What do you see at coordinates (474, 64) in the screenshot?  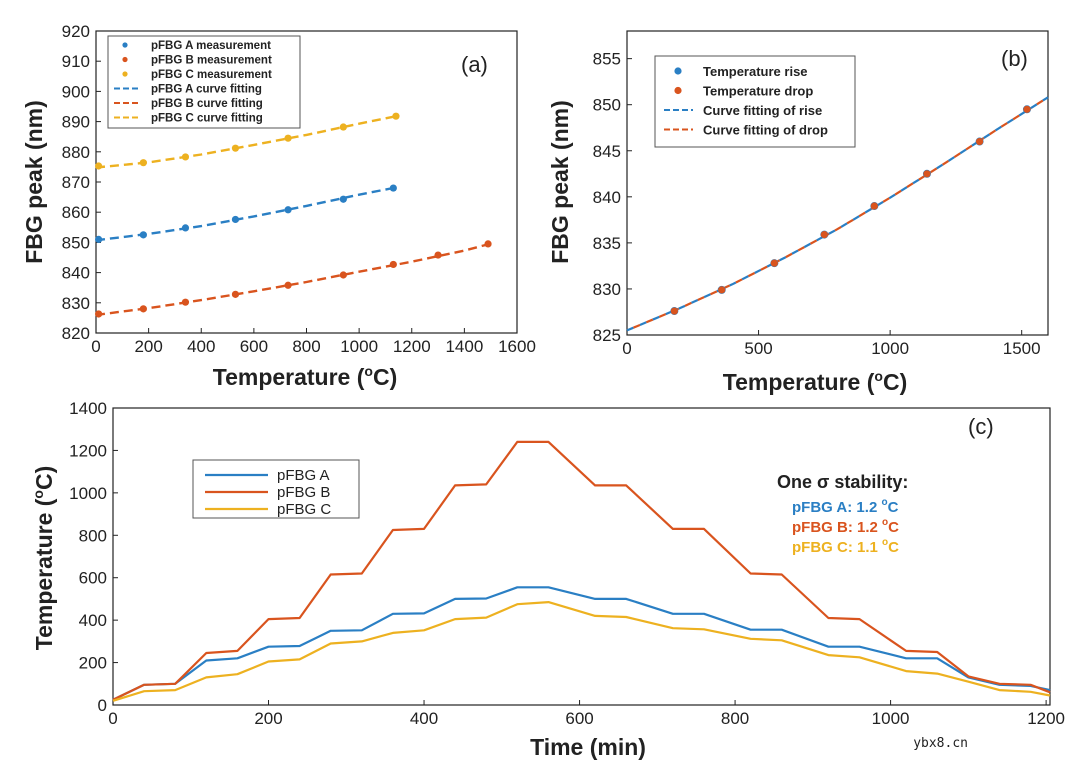 I see `panel-a-tag: (a)` at bounding box center [474, 64].